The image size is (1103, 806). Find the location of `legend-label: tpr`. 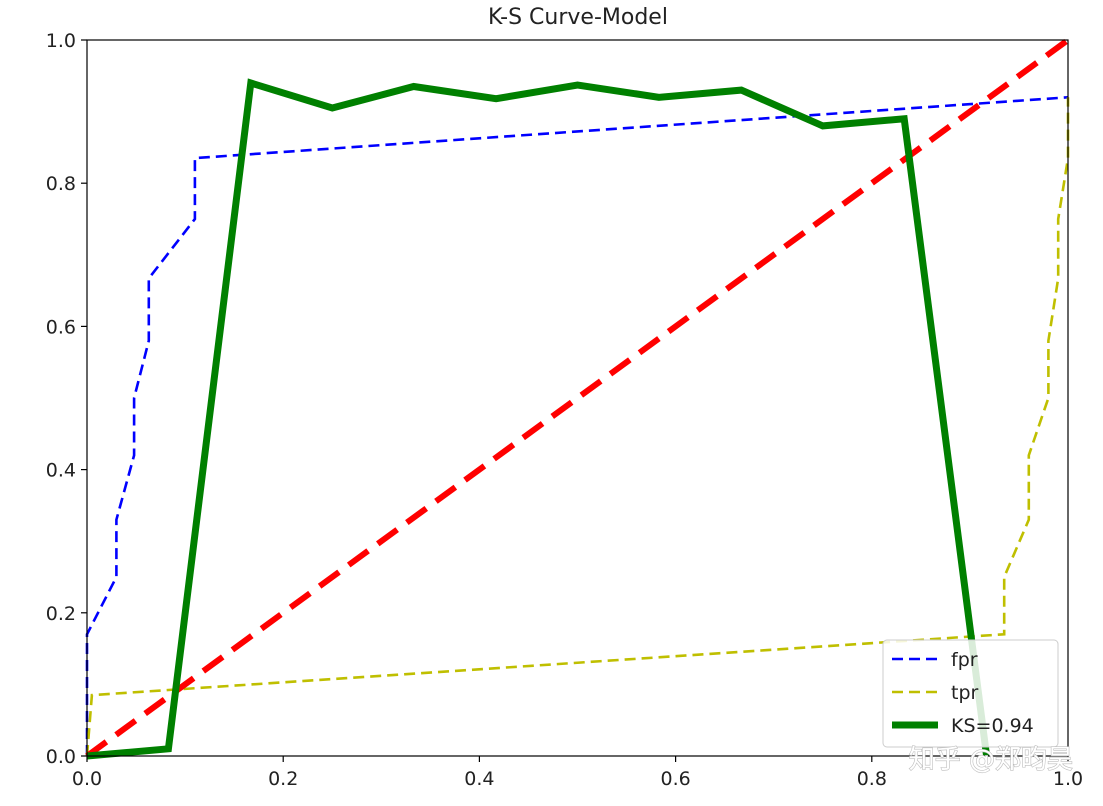

legend-label: tpr is located at coordinates (965, 693).